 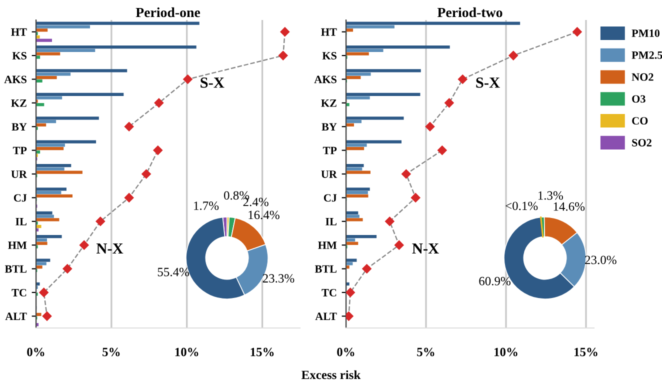 I want to click on chart-title: Period-two, so click(x=469, y=12).